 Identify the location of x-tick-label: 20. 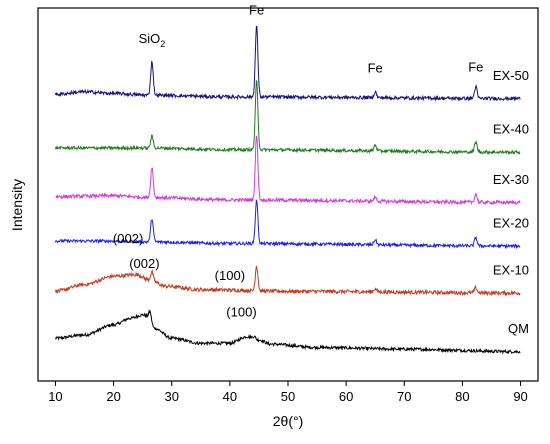
(113, 396).